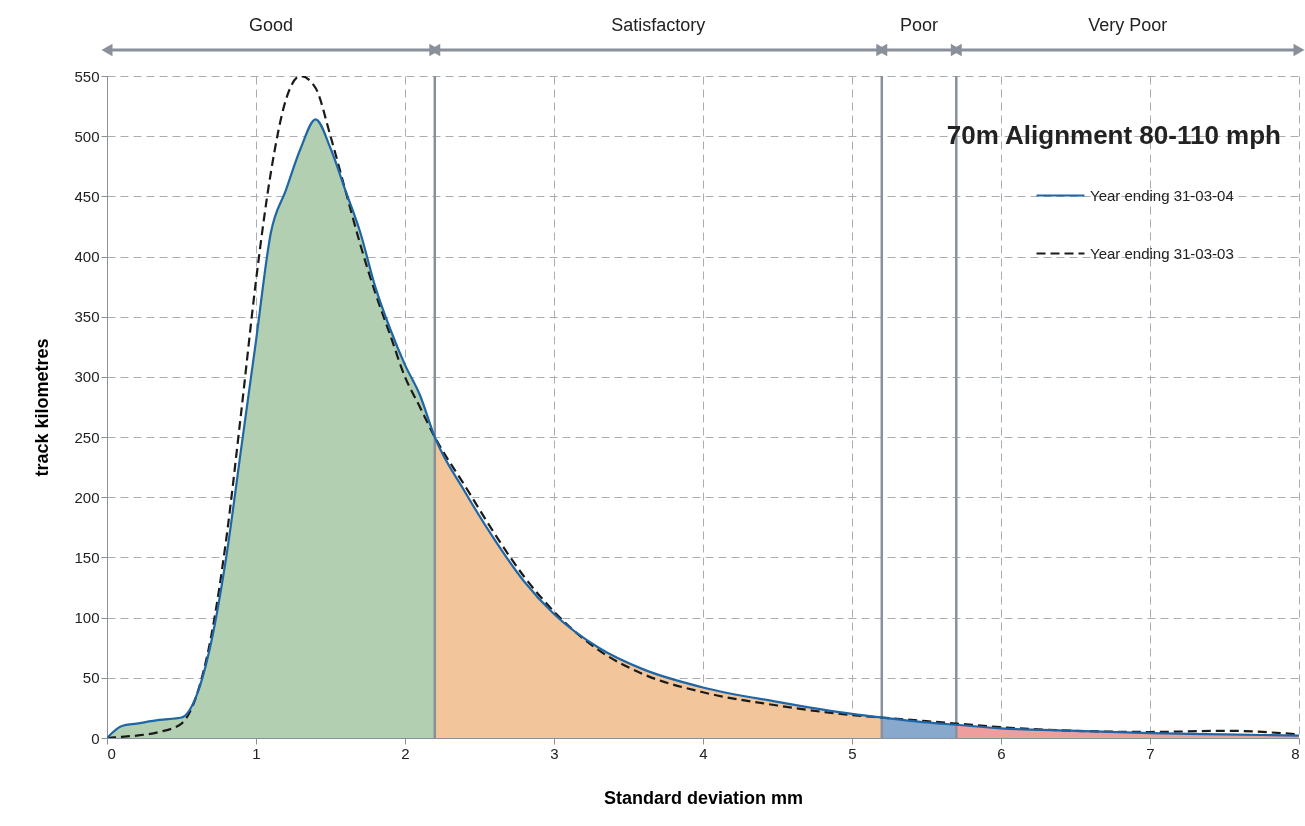  What do you see at coordinates (1295, 753) in the screenshot?
I see `x-tick-label: 8` at bounding box center [1295, 753].